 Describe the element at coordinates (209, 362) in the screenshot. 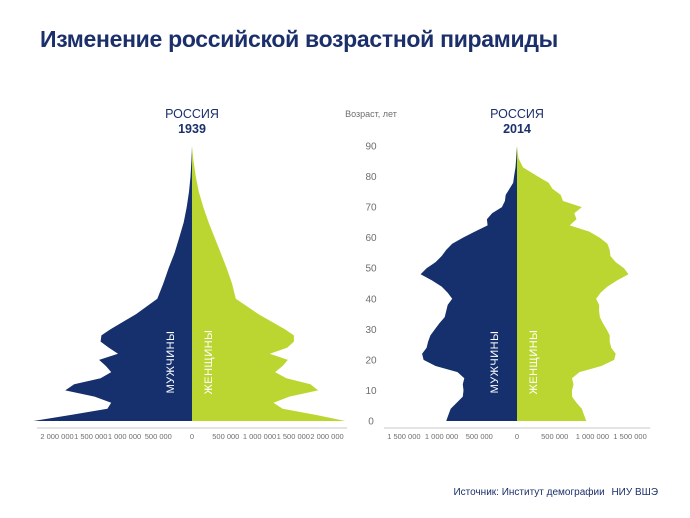

I see `female-label-1939: ЖЕНЩИНЫ` at that location.